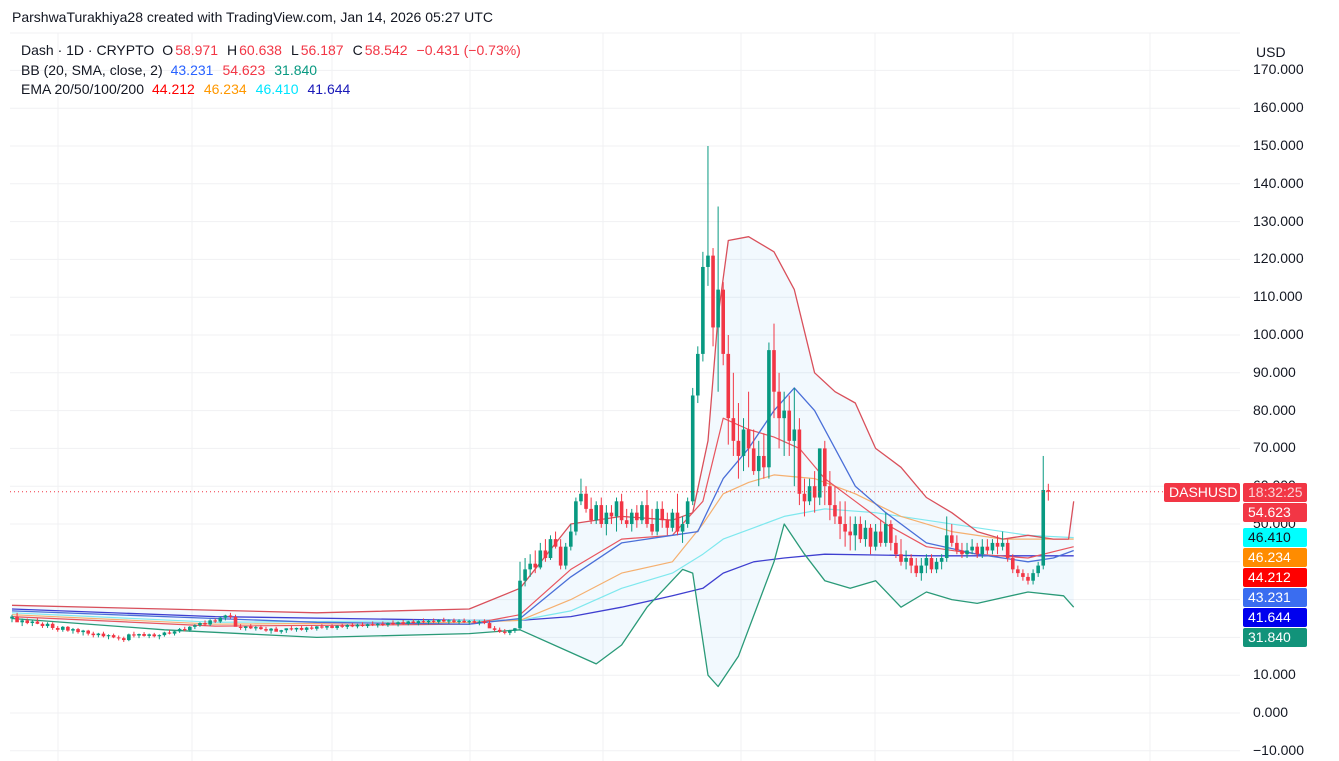  I want to click on price-axis-tick: 120.000, so click(1278, 258).